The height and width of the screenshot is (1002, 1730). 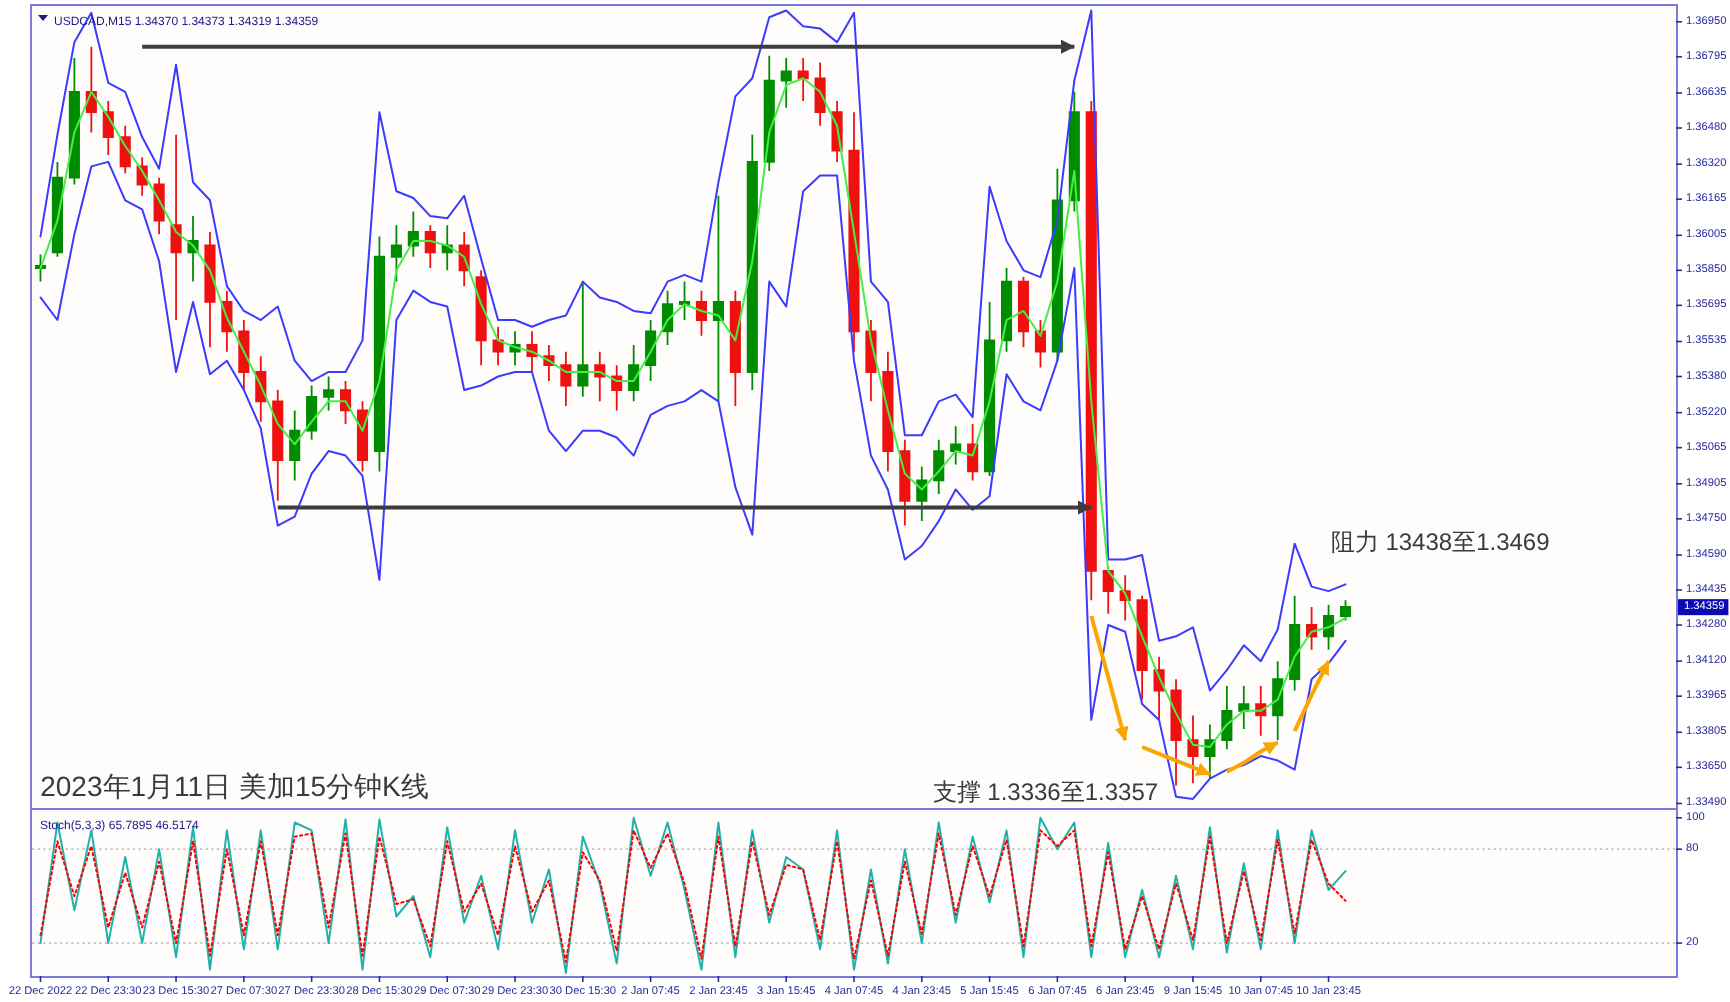 I want to click on annotation: 2023年1月11日 美加15分钟K线, so click(x=234, y=785).